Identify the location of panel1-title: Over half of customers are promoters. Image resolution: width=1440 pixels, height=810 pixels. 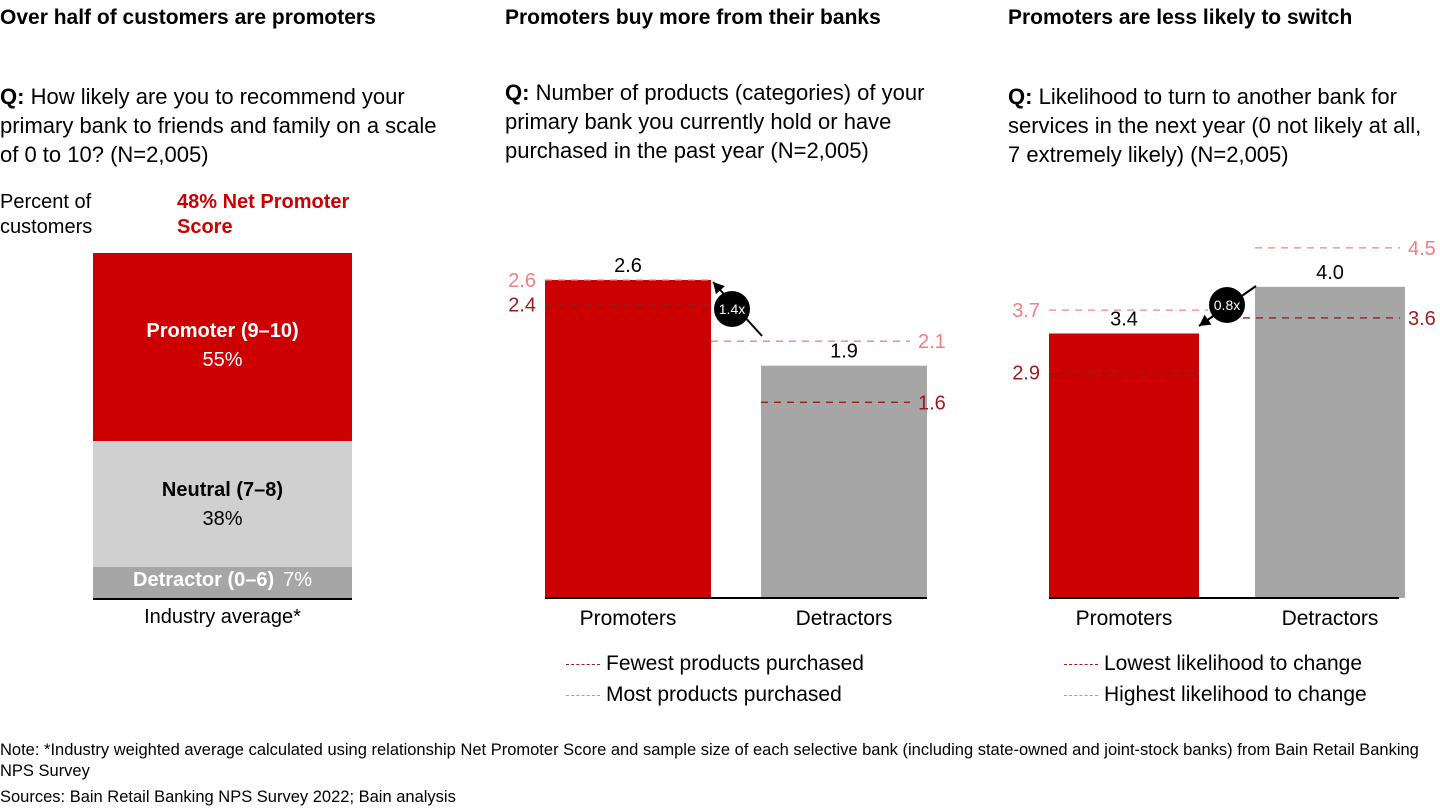
(188, 17).